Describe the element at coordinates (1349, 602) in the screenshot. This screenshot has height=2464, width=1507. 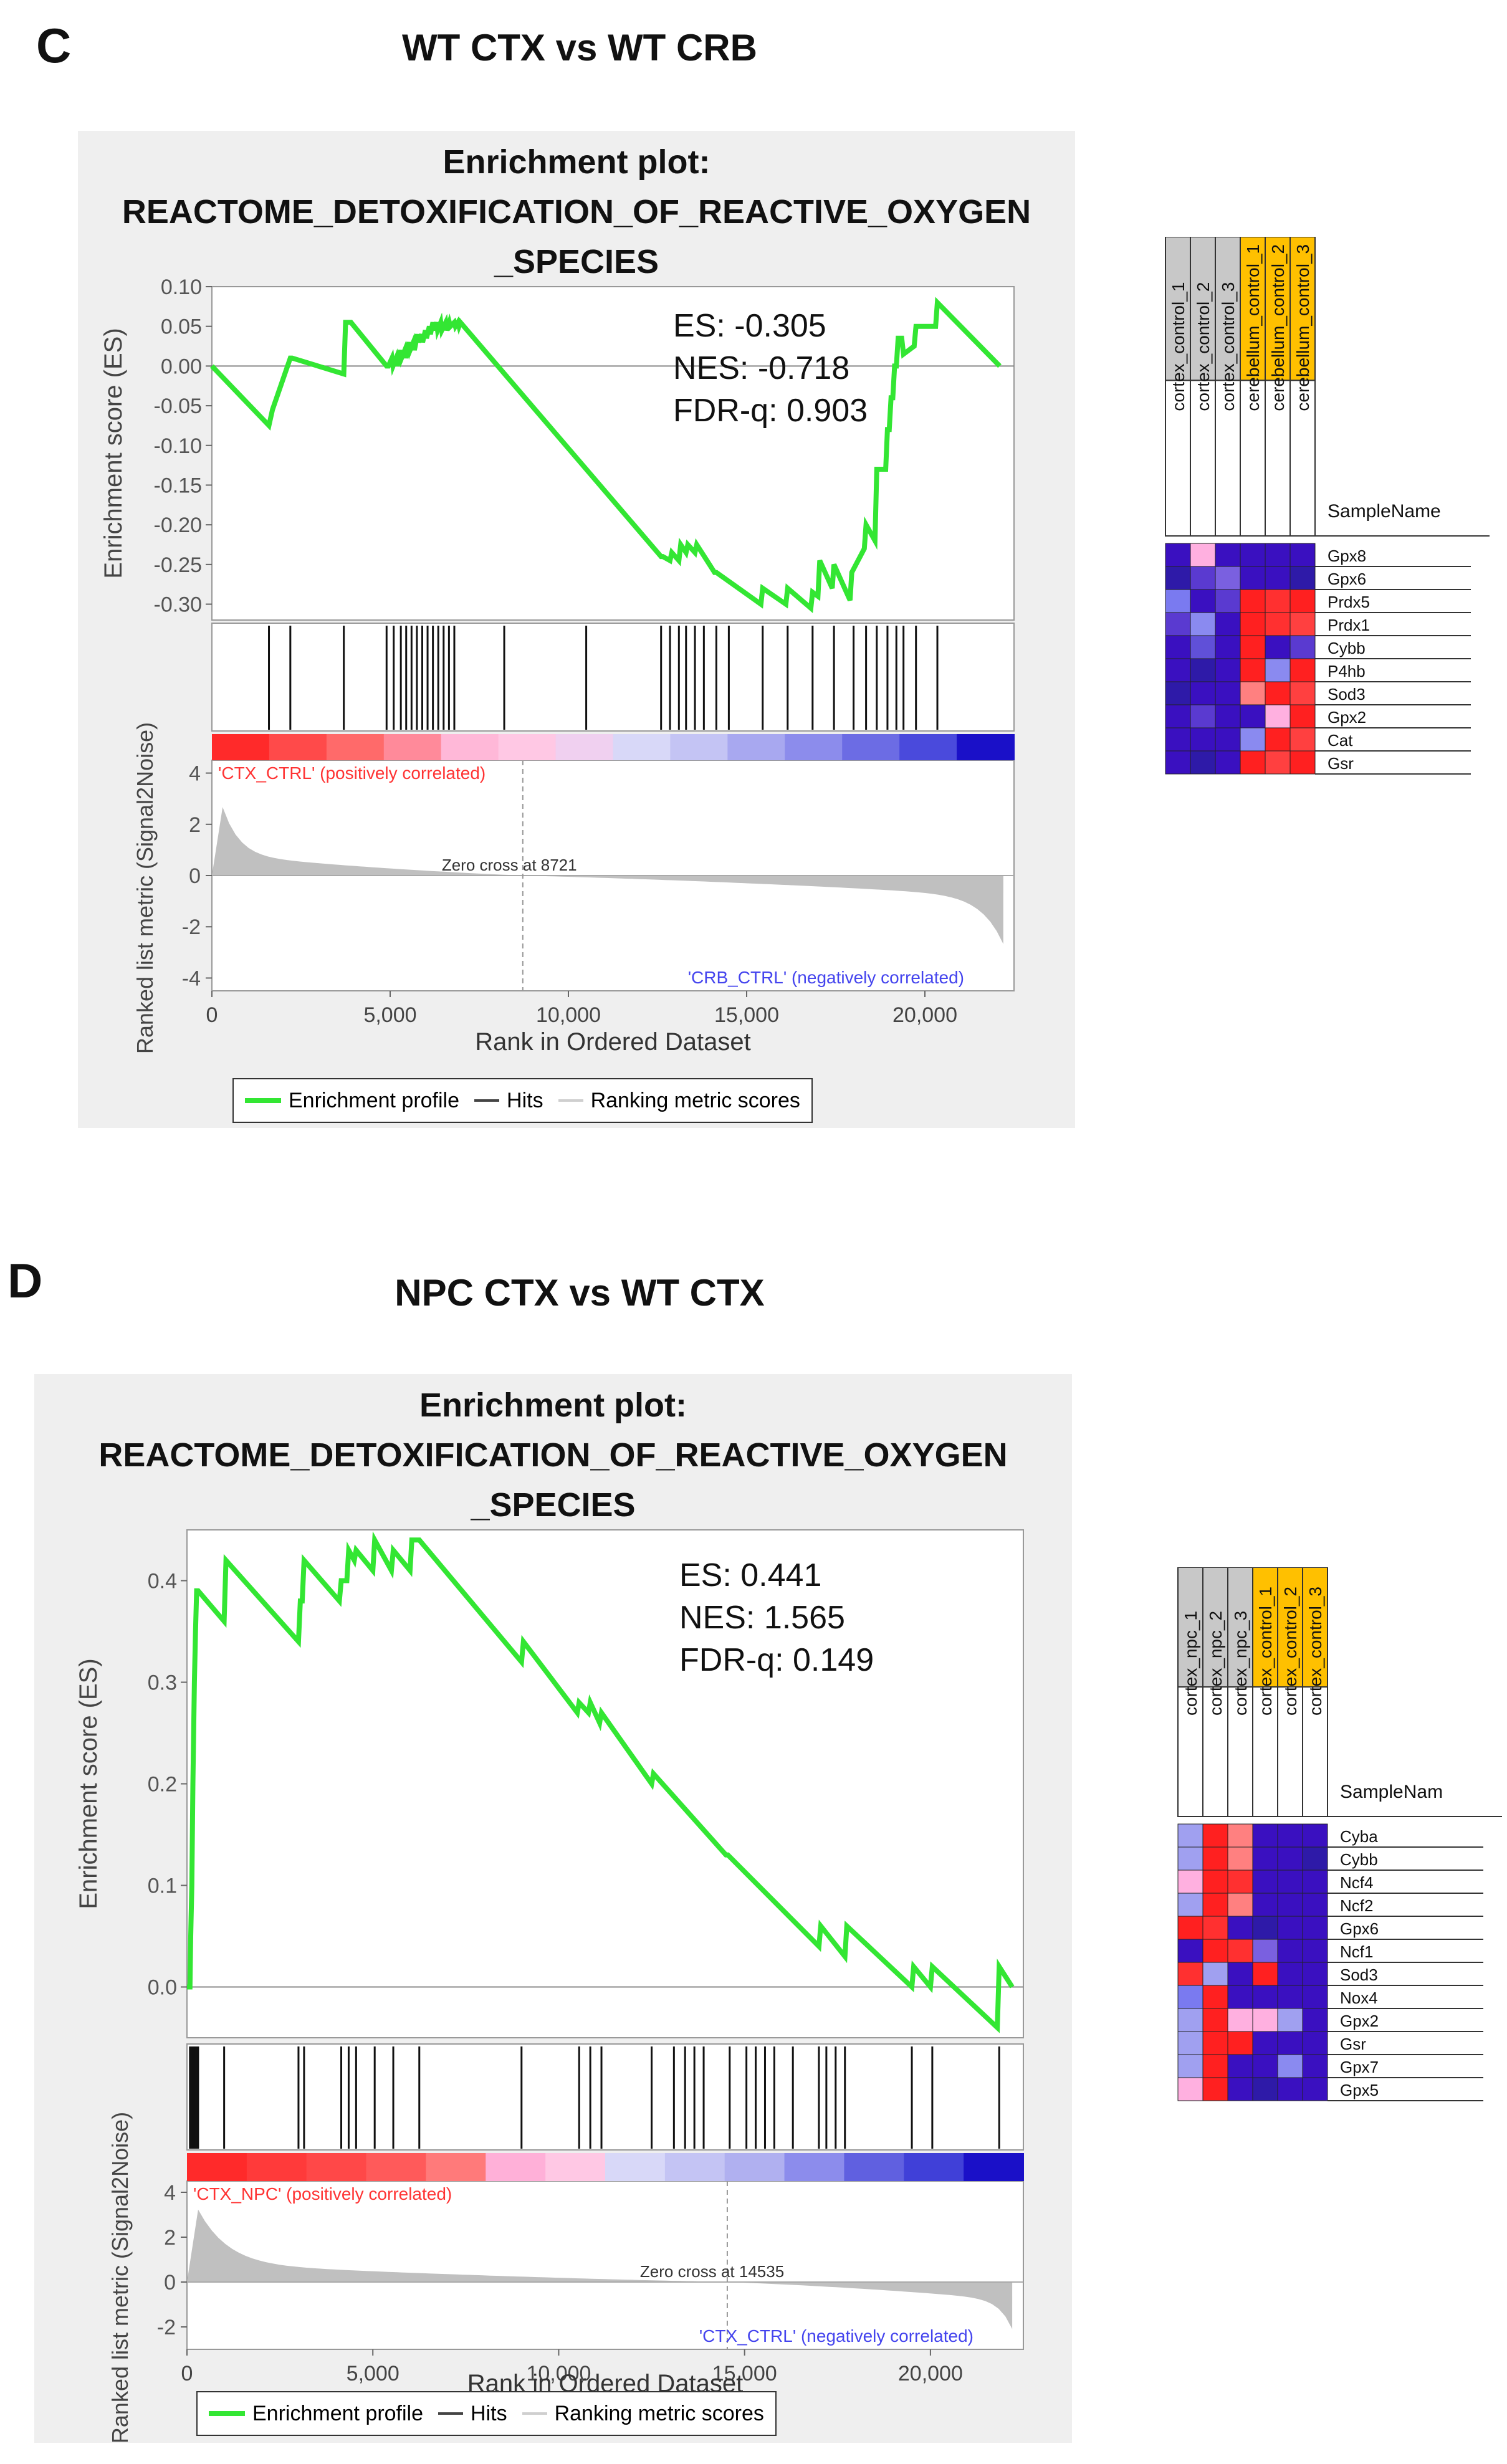
I see `gene-name: Prdx5` at that location.